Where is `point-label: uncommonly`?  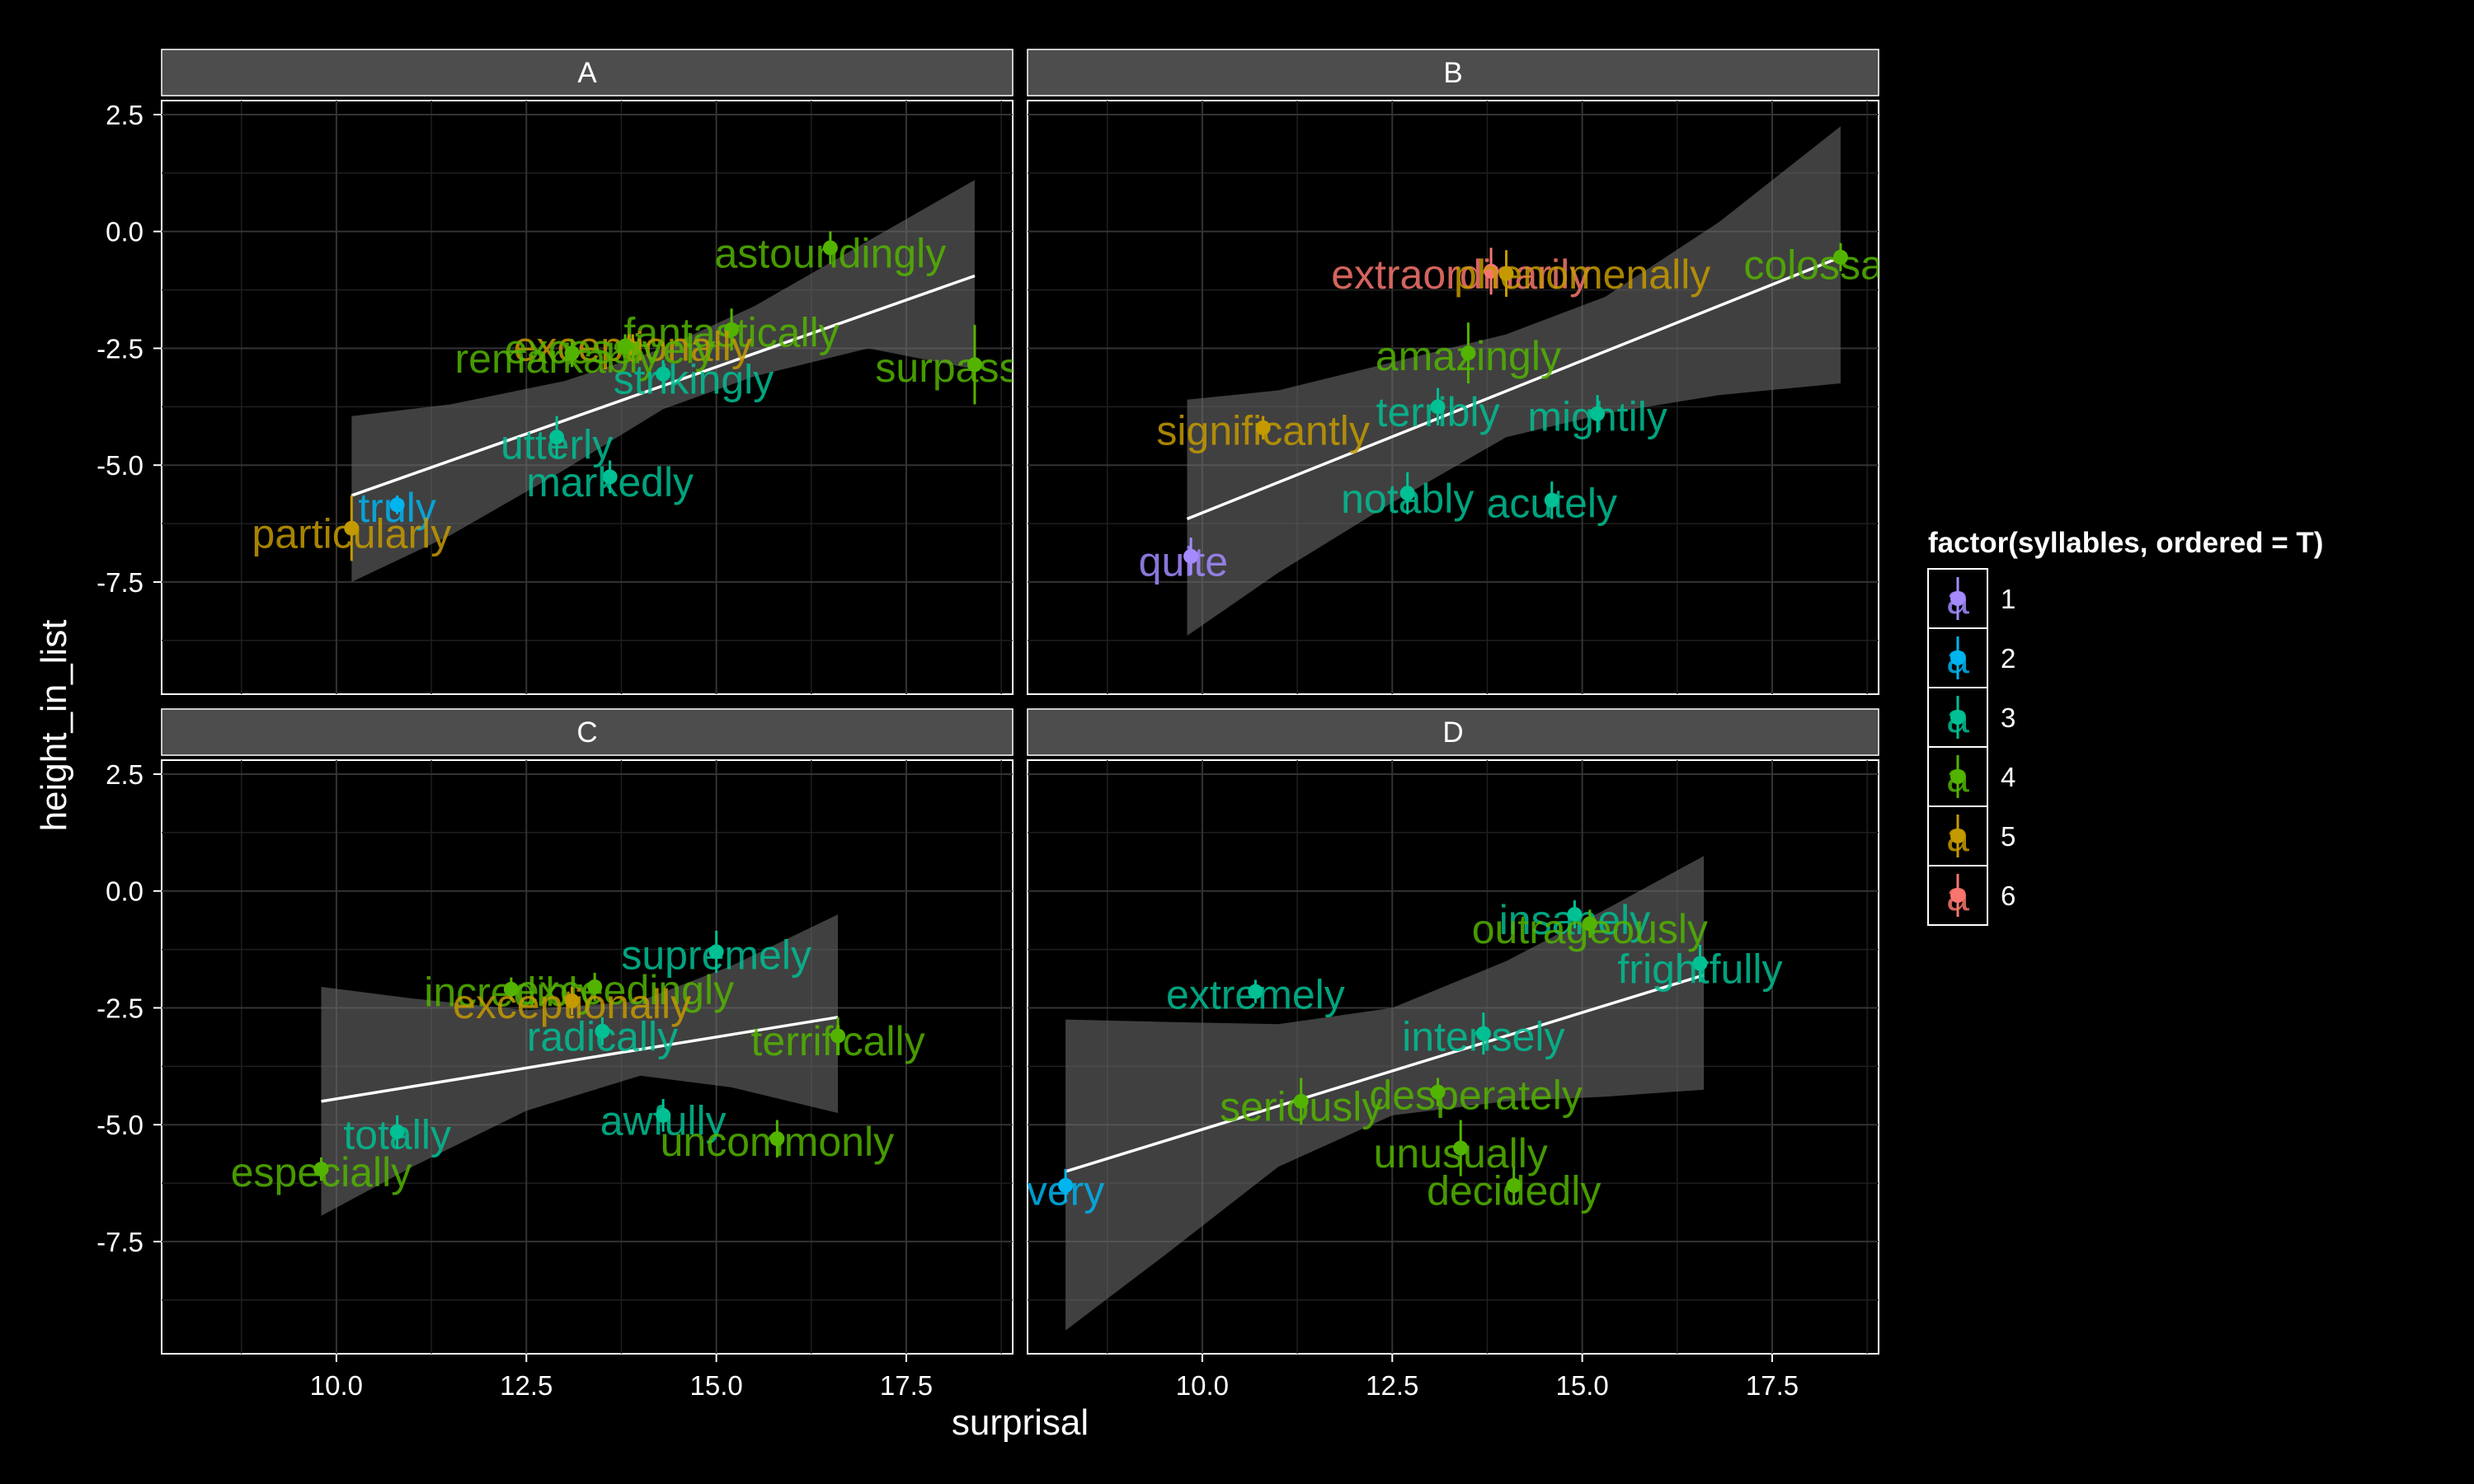 point-label: uncommonly is located at coordinates (777, 1142).